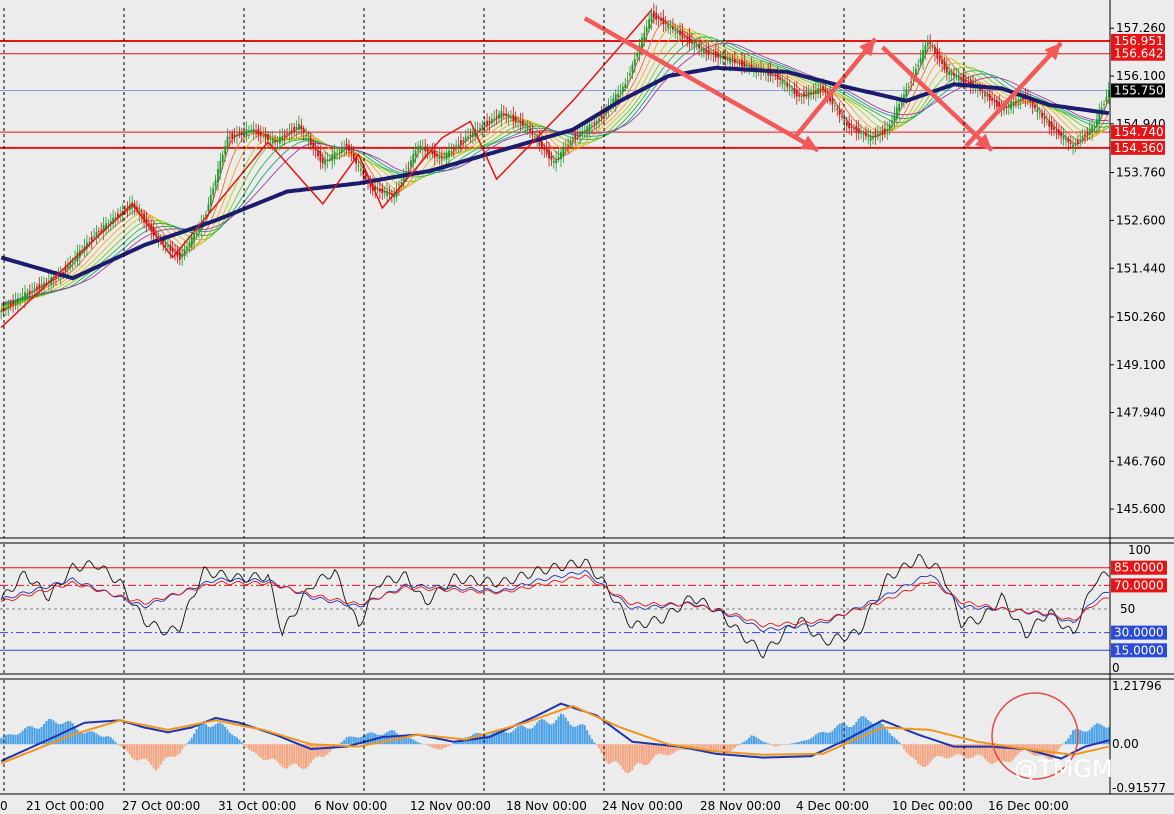 This screenshot has height=814, width=1174. Describe the element at coordinates (1139, 568) in the screenshot. I see `stoch-level-label: 85.0000` at that location.